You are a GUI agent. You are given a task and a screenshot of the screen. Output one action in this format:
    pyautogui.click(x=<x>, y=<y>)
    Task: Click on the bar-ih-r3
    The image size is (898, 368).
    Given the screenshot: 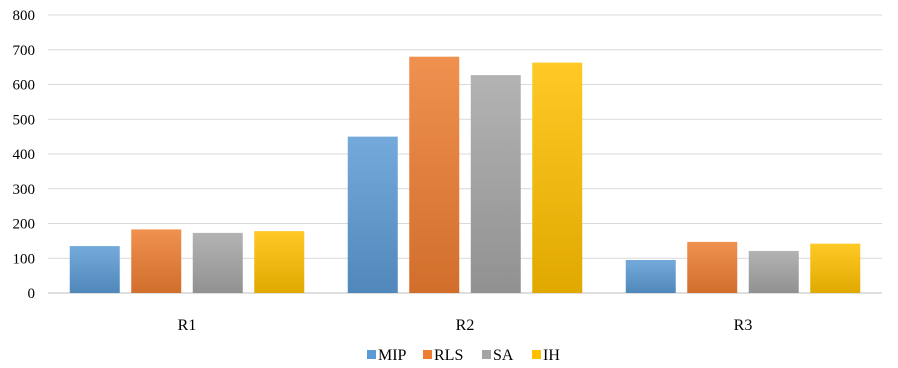 What is the action you would take?
    pyautogui.click(x=835, y=268)
    